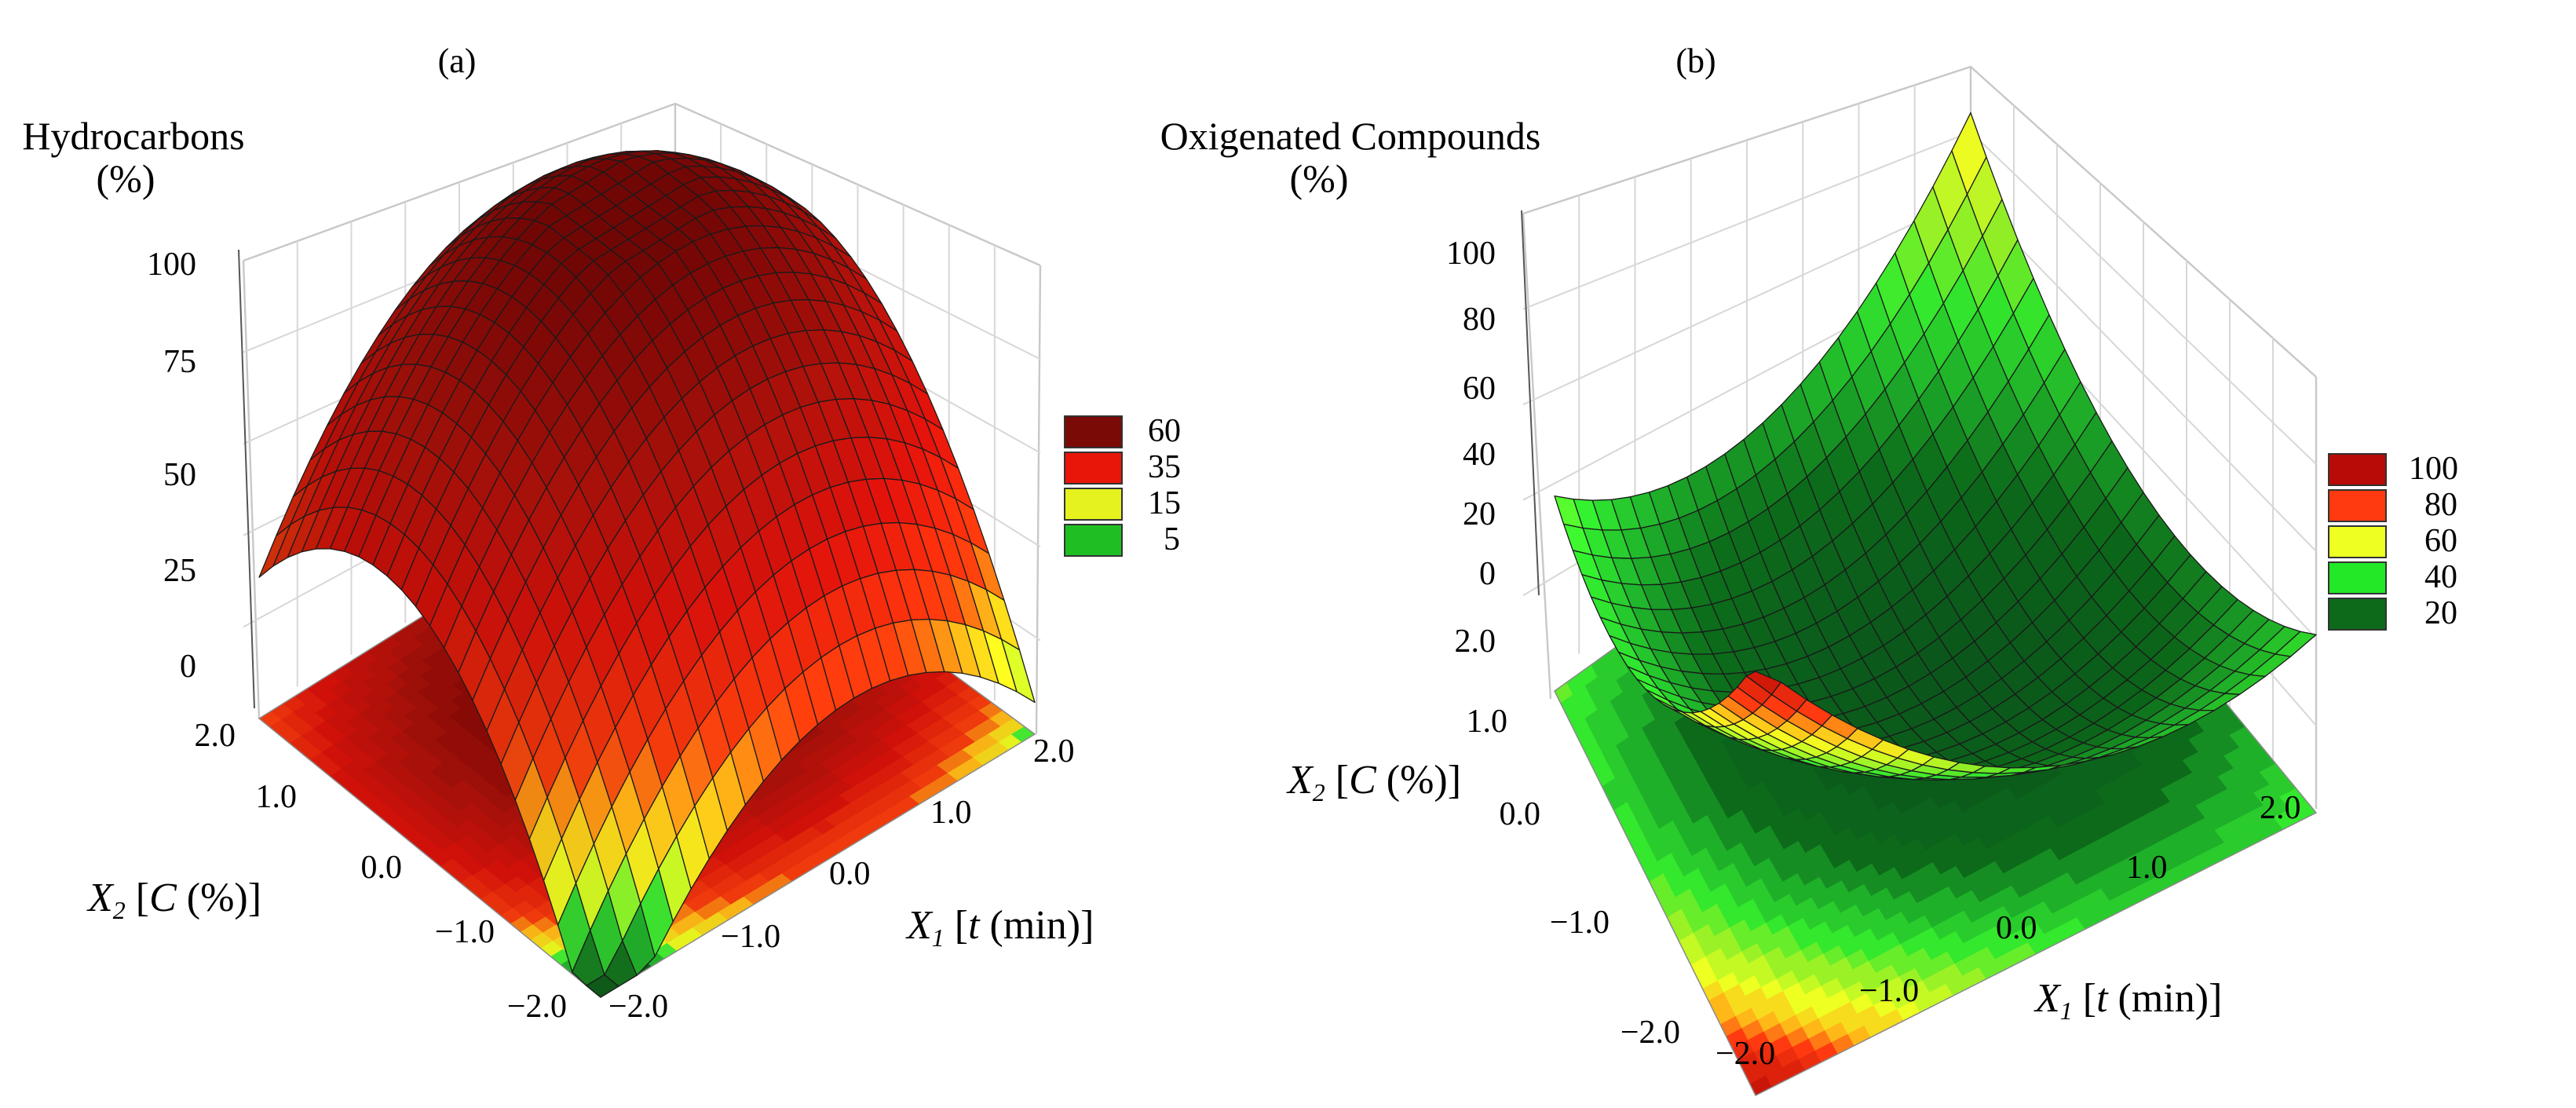 Image resolution: width=2576 pixels, height=1108 pixels. What do you see at coordinates (171, 265) in the screenshot?
I see `panel-a-z-tick: 100` at bounding box center [171, 265].